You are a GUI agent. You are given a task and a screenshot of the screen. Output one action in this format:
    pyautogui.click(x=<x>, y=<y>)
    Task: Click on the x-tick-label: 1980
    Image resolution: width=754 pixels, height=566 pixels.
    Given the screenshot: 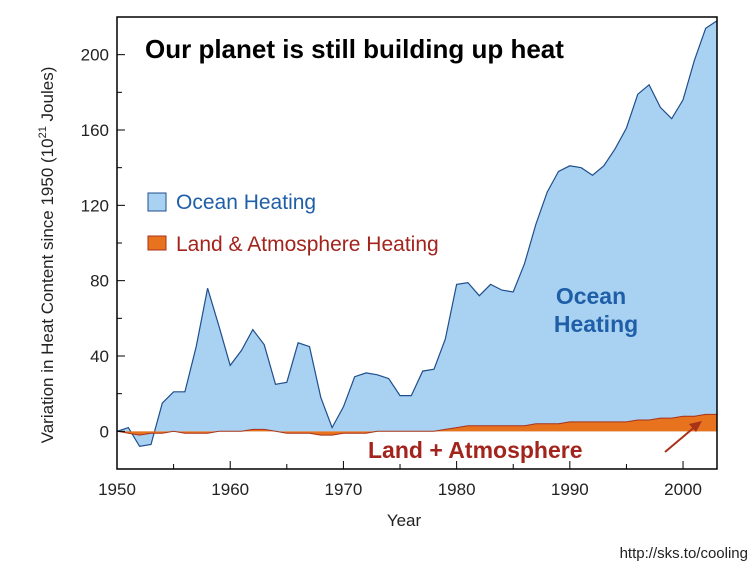 What is the action you would take?
    pyautogui.click(x=457, y=489)
    